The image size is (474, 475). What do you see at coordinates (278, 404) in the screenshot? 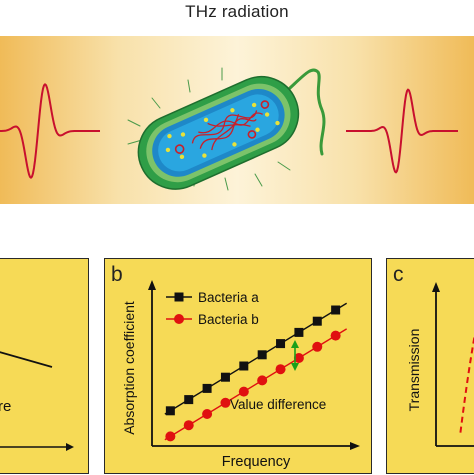
I see `value-difference-label: Value difference` at bounding box center [278, 404].